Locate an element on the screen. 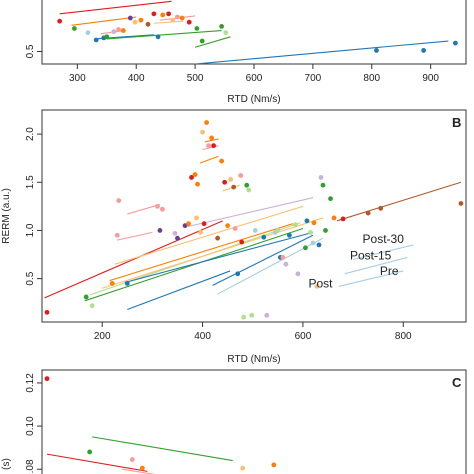  panel-letter: C is located at coordinates (457, 382).